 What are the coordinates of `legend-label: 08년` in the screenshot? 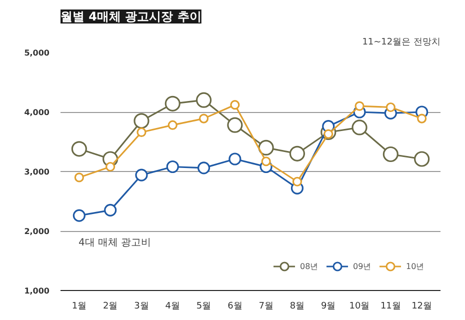 It's located at (310, 266).